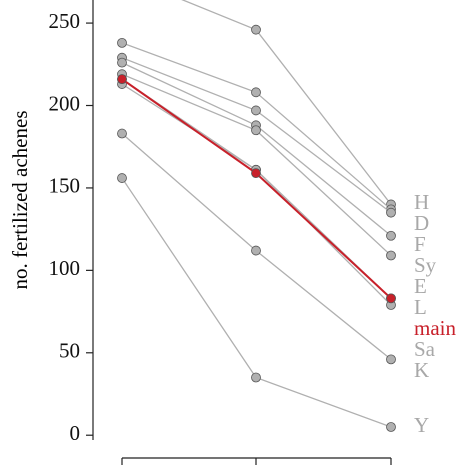 The width and height of the screenshot is (474, 474). Describe the element at coordinates (420, 244) in the screenshot. I see `series-label: F` at that location.